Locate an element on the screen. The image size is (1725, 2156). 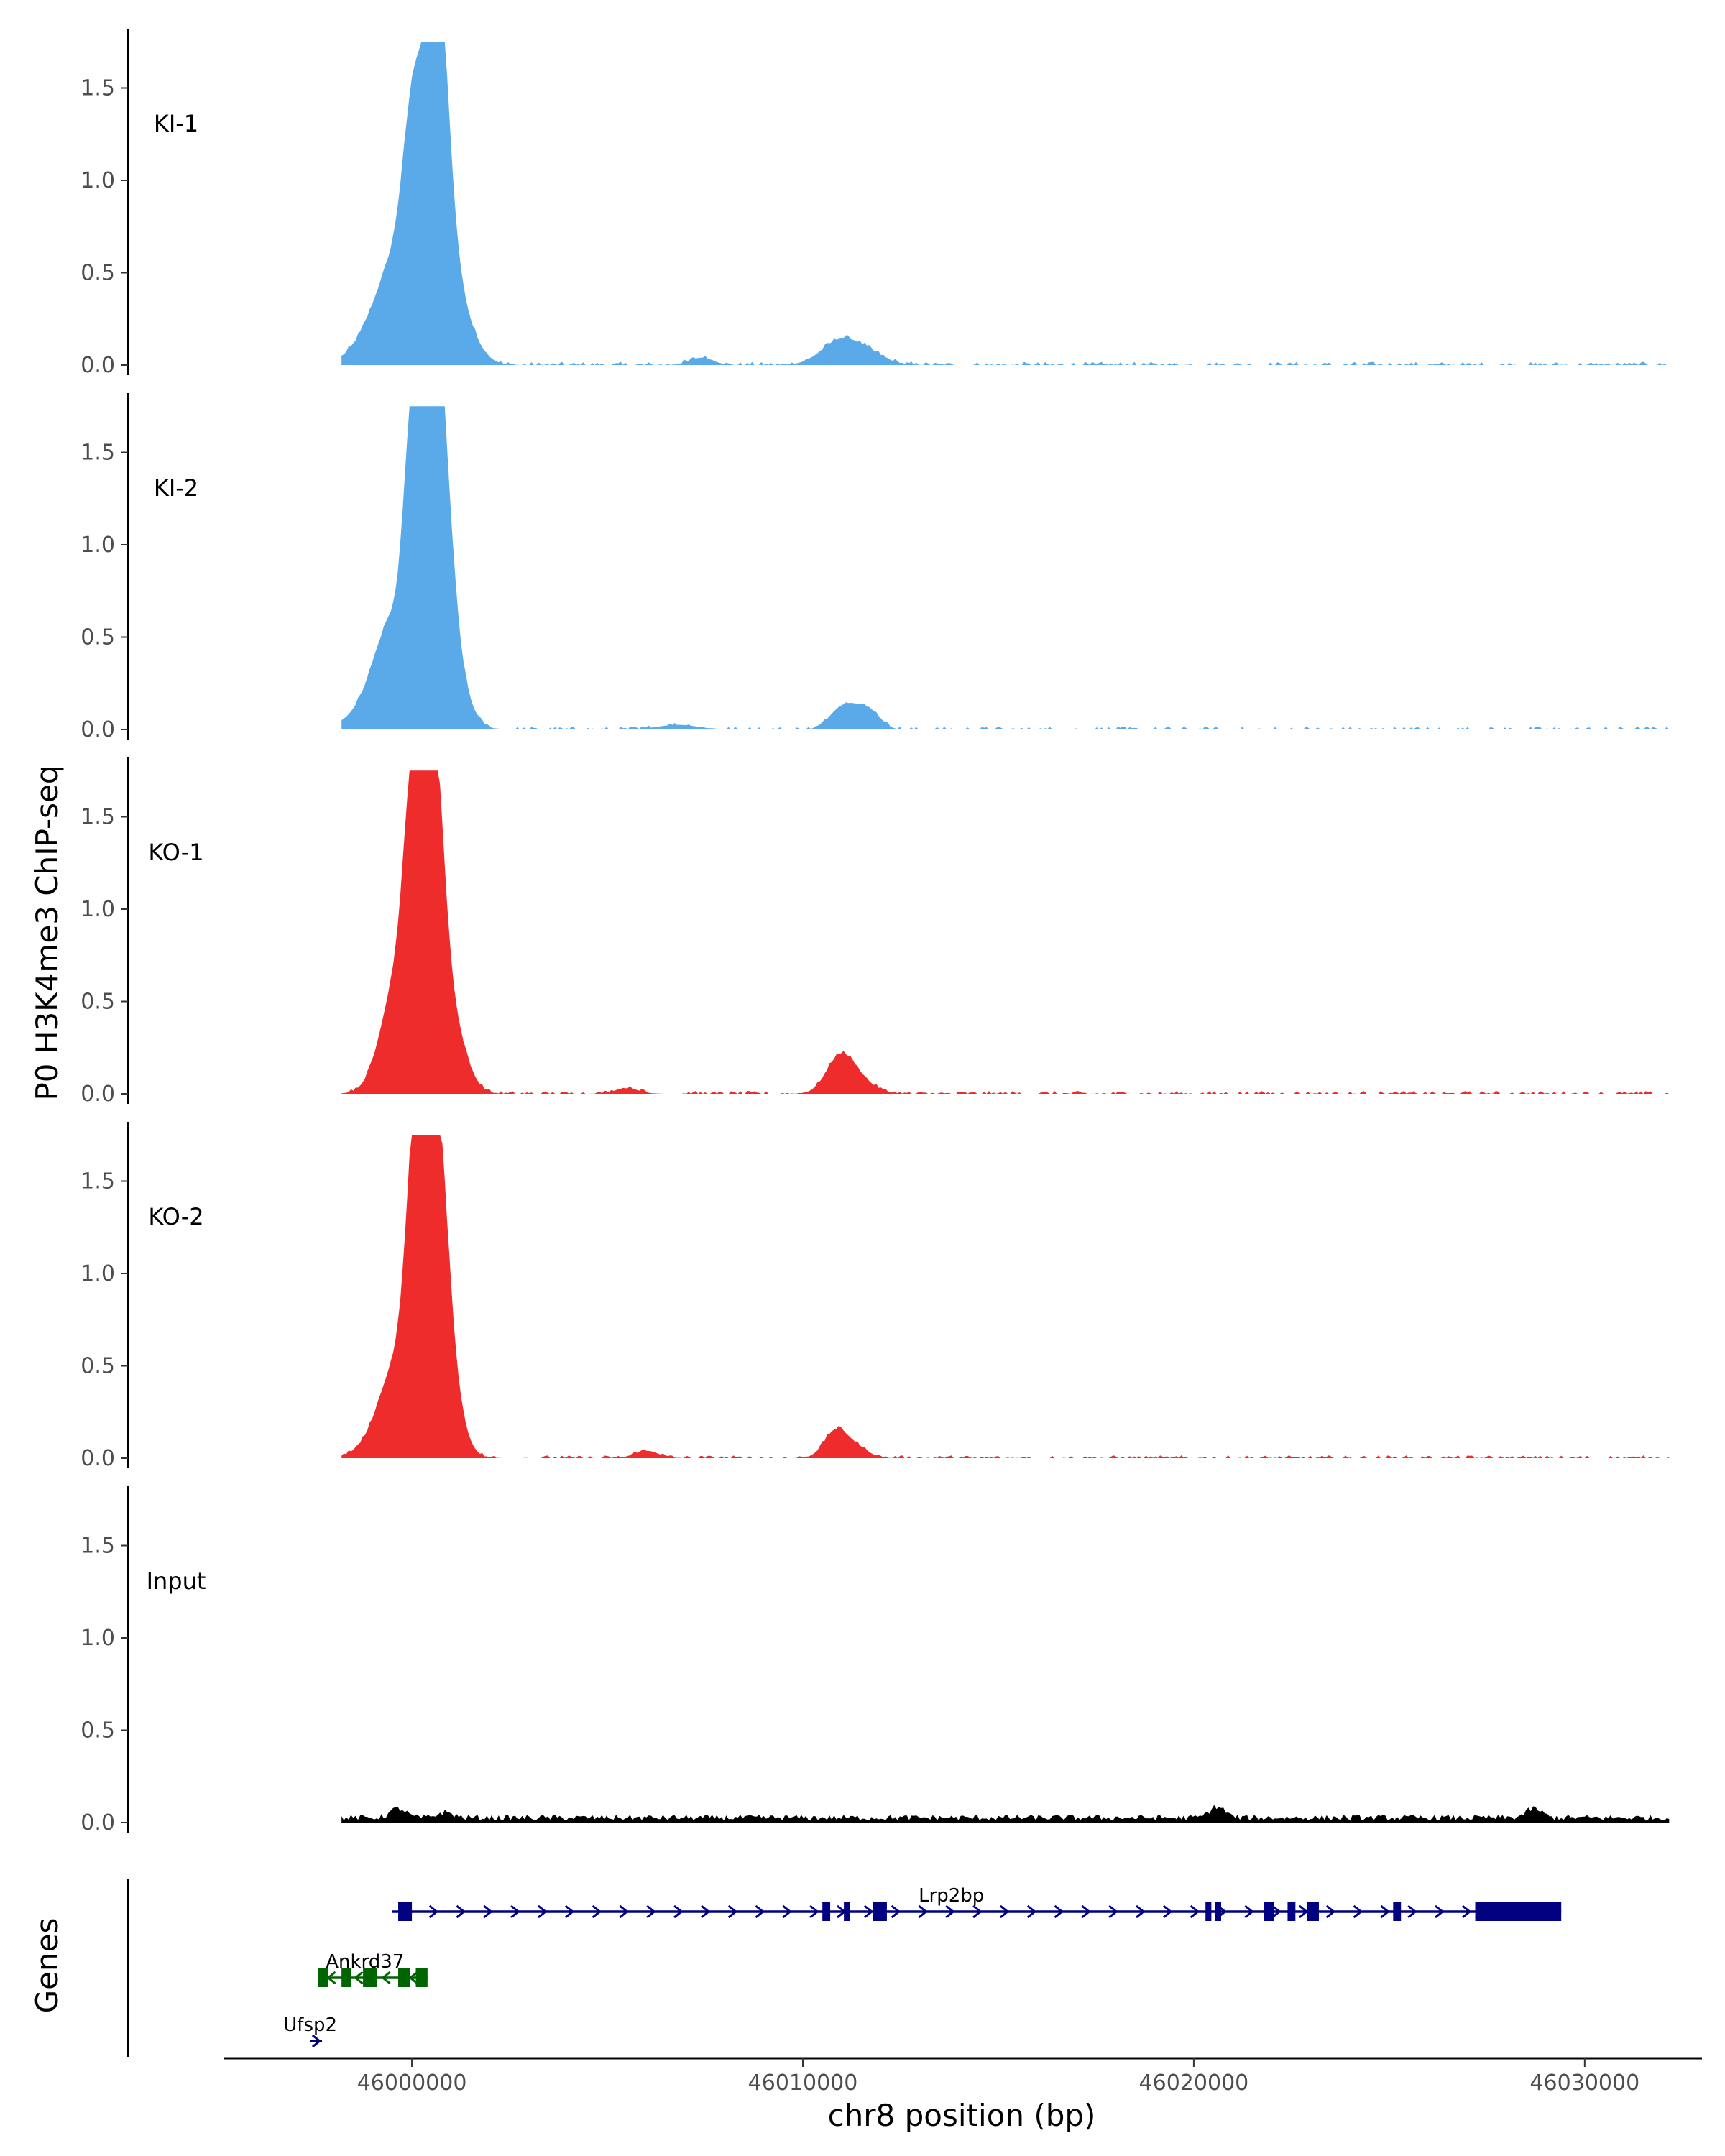
gene-label: Ankrd37 is located at coordinates (365, 1962).